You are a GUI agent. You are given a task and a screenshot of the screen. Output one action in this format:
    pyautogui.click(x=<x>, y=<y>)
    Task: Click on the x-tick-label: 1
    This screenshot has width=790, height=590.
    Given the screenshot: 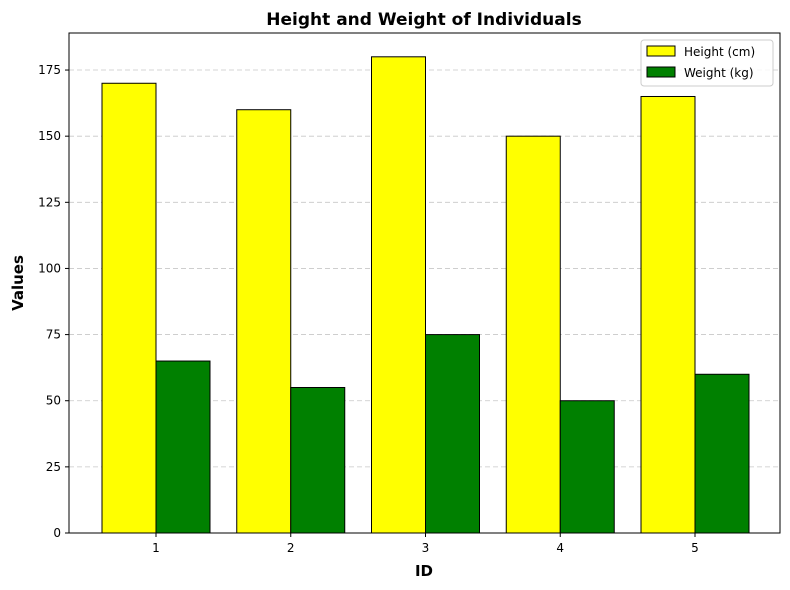 What is the action you would take?
    pyautogui.click(x=156, y=548)
    